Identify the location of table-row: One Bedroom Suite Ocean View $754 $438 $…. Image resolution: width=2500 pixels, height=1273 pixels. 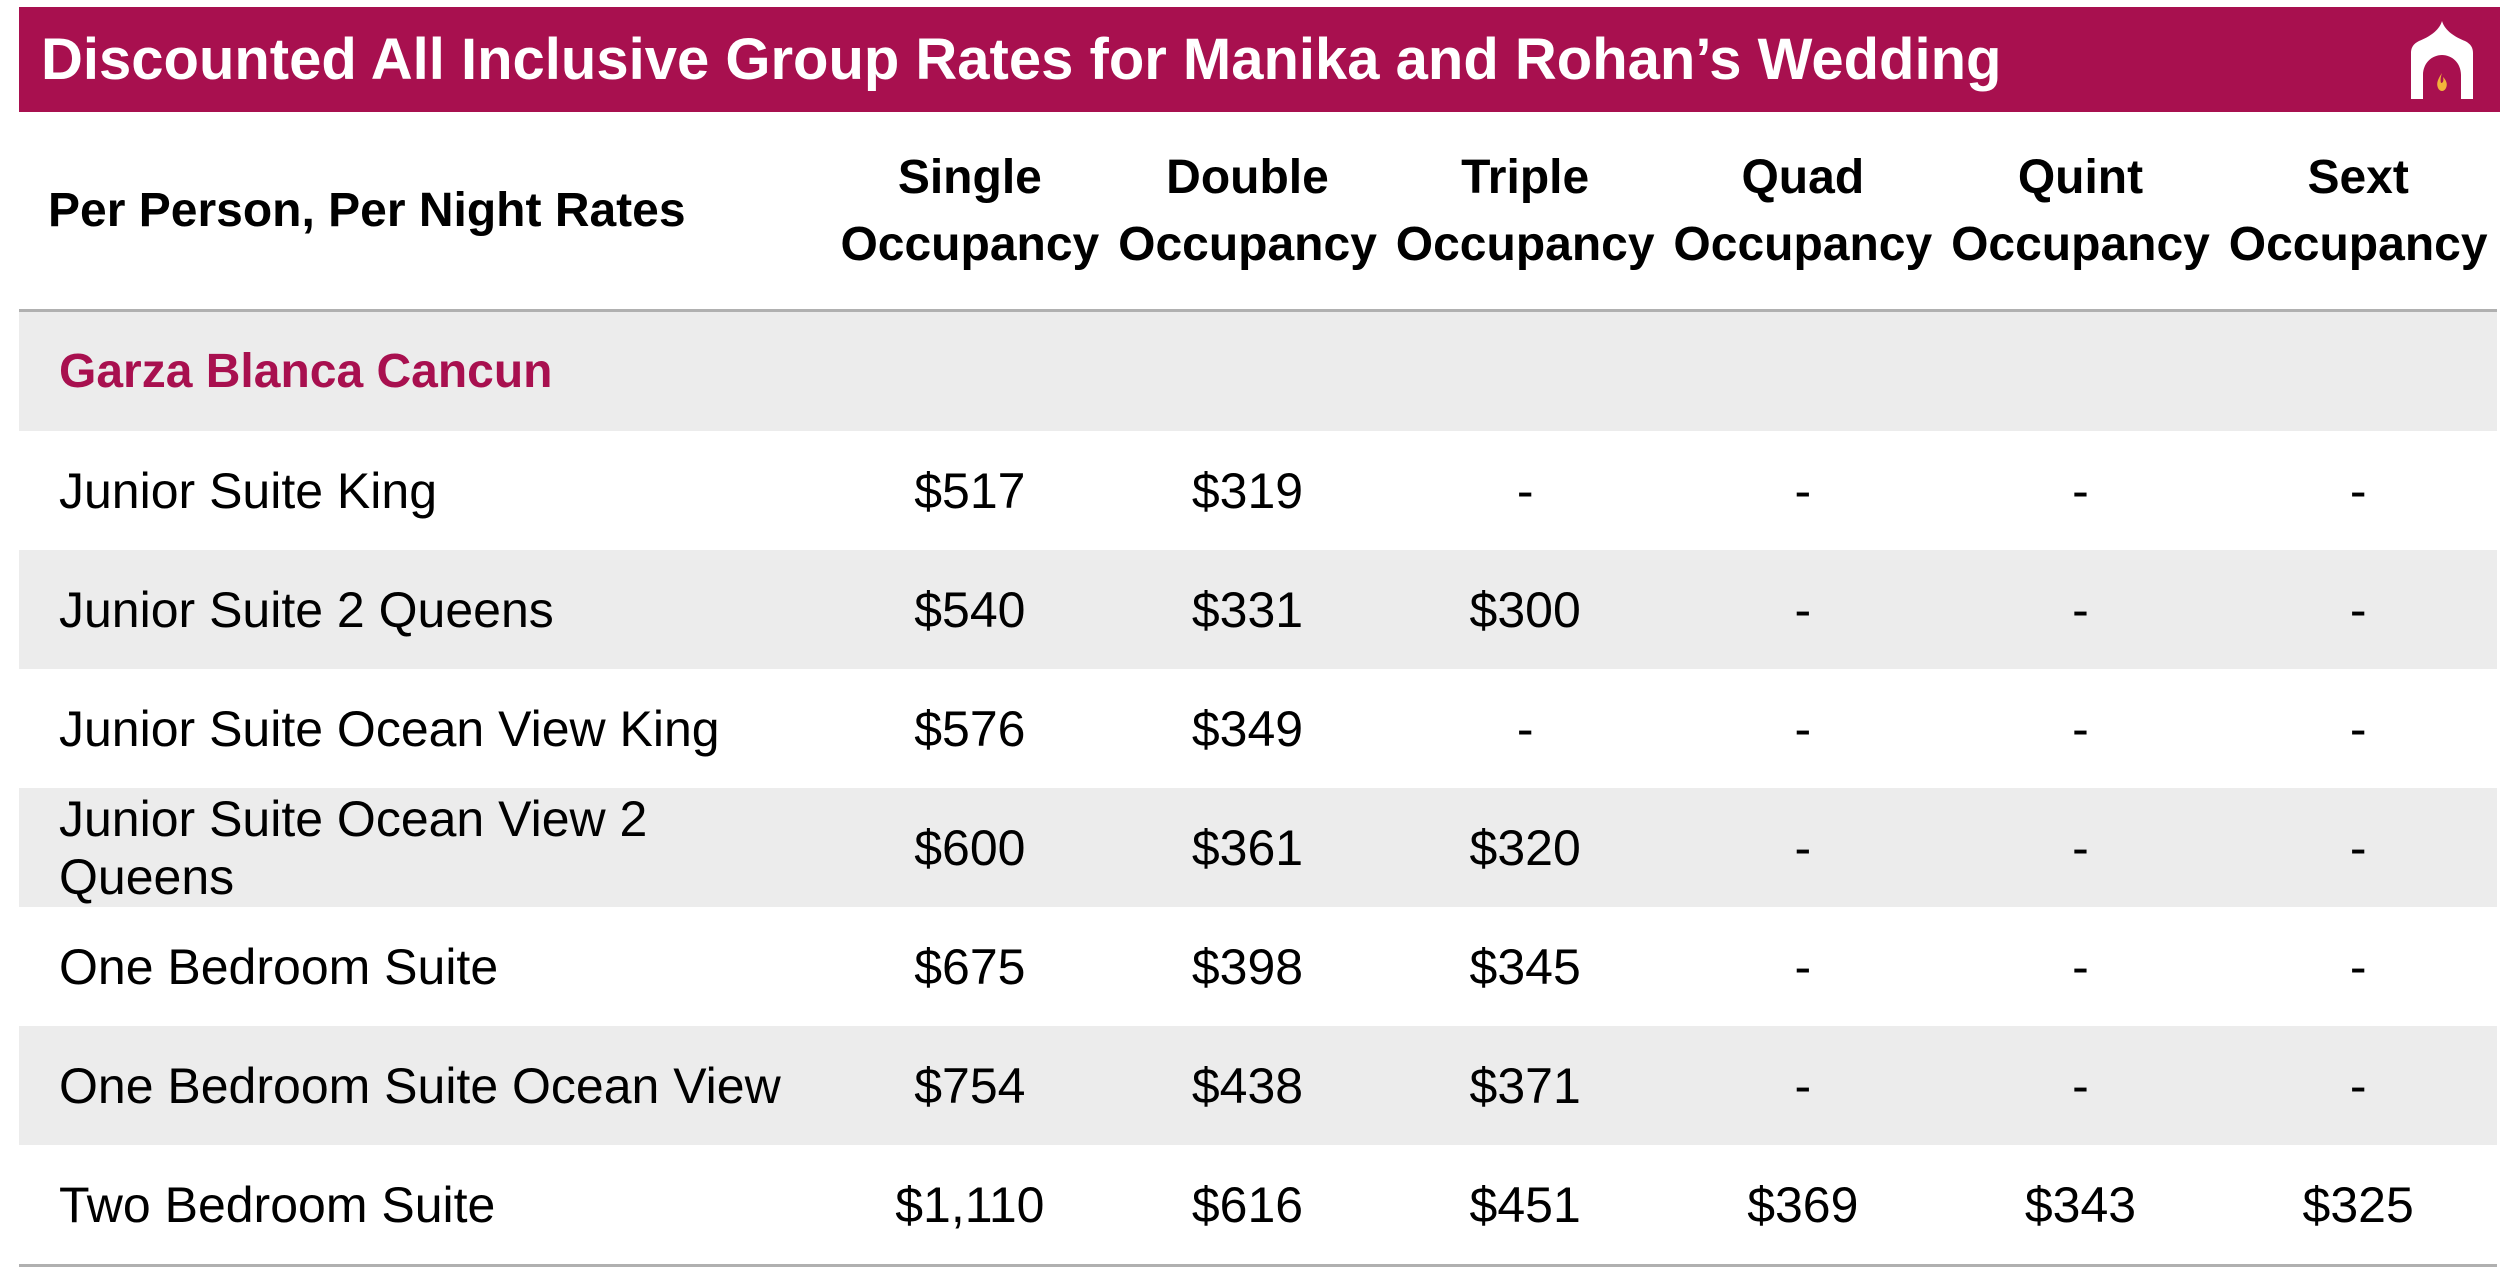
(1258, 1085).